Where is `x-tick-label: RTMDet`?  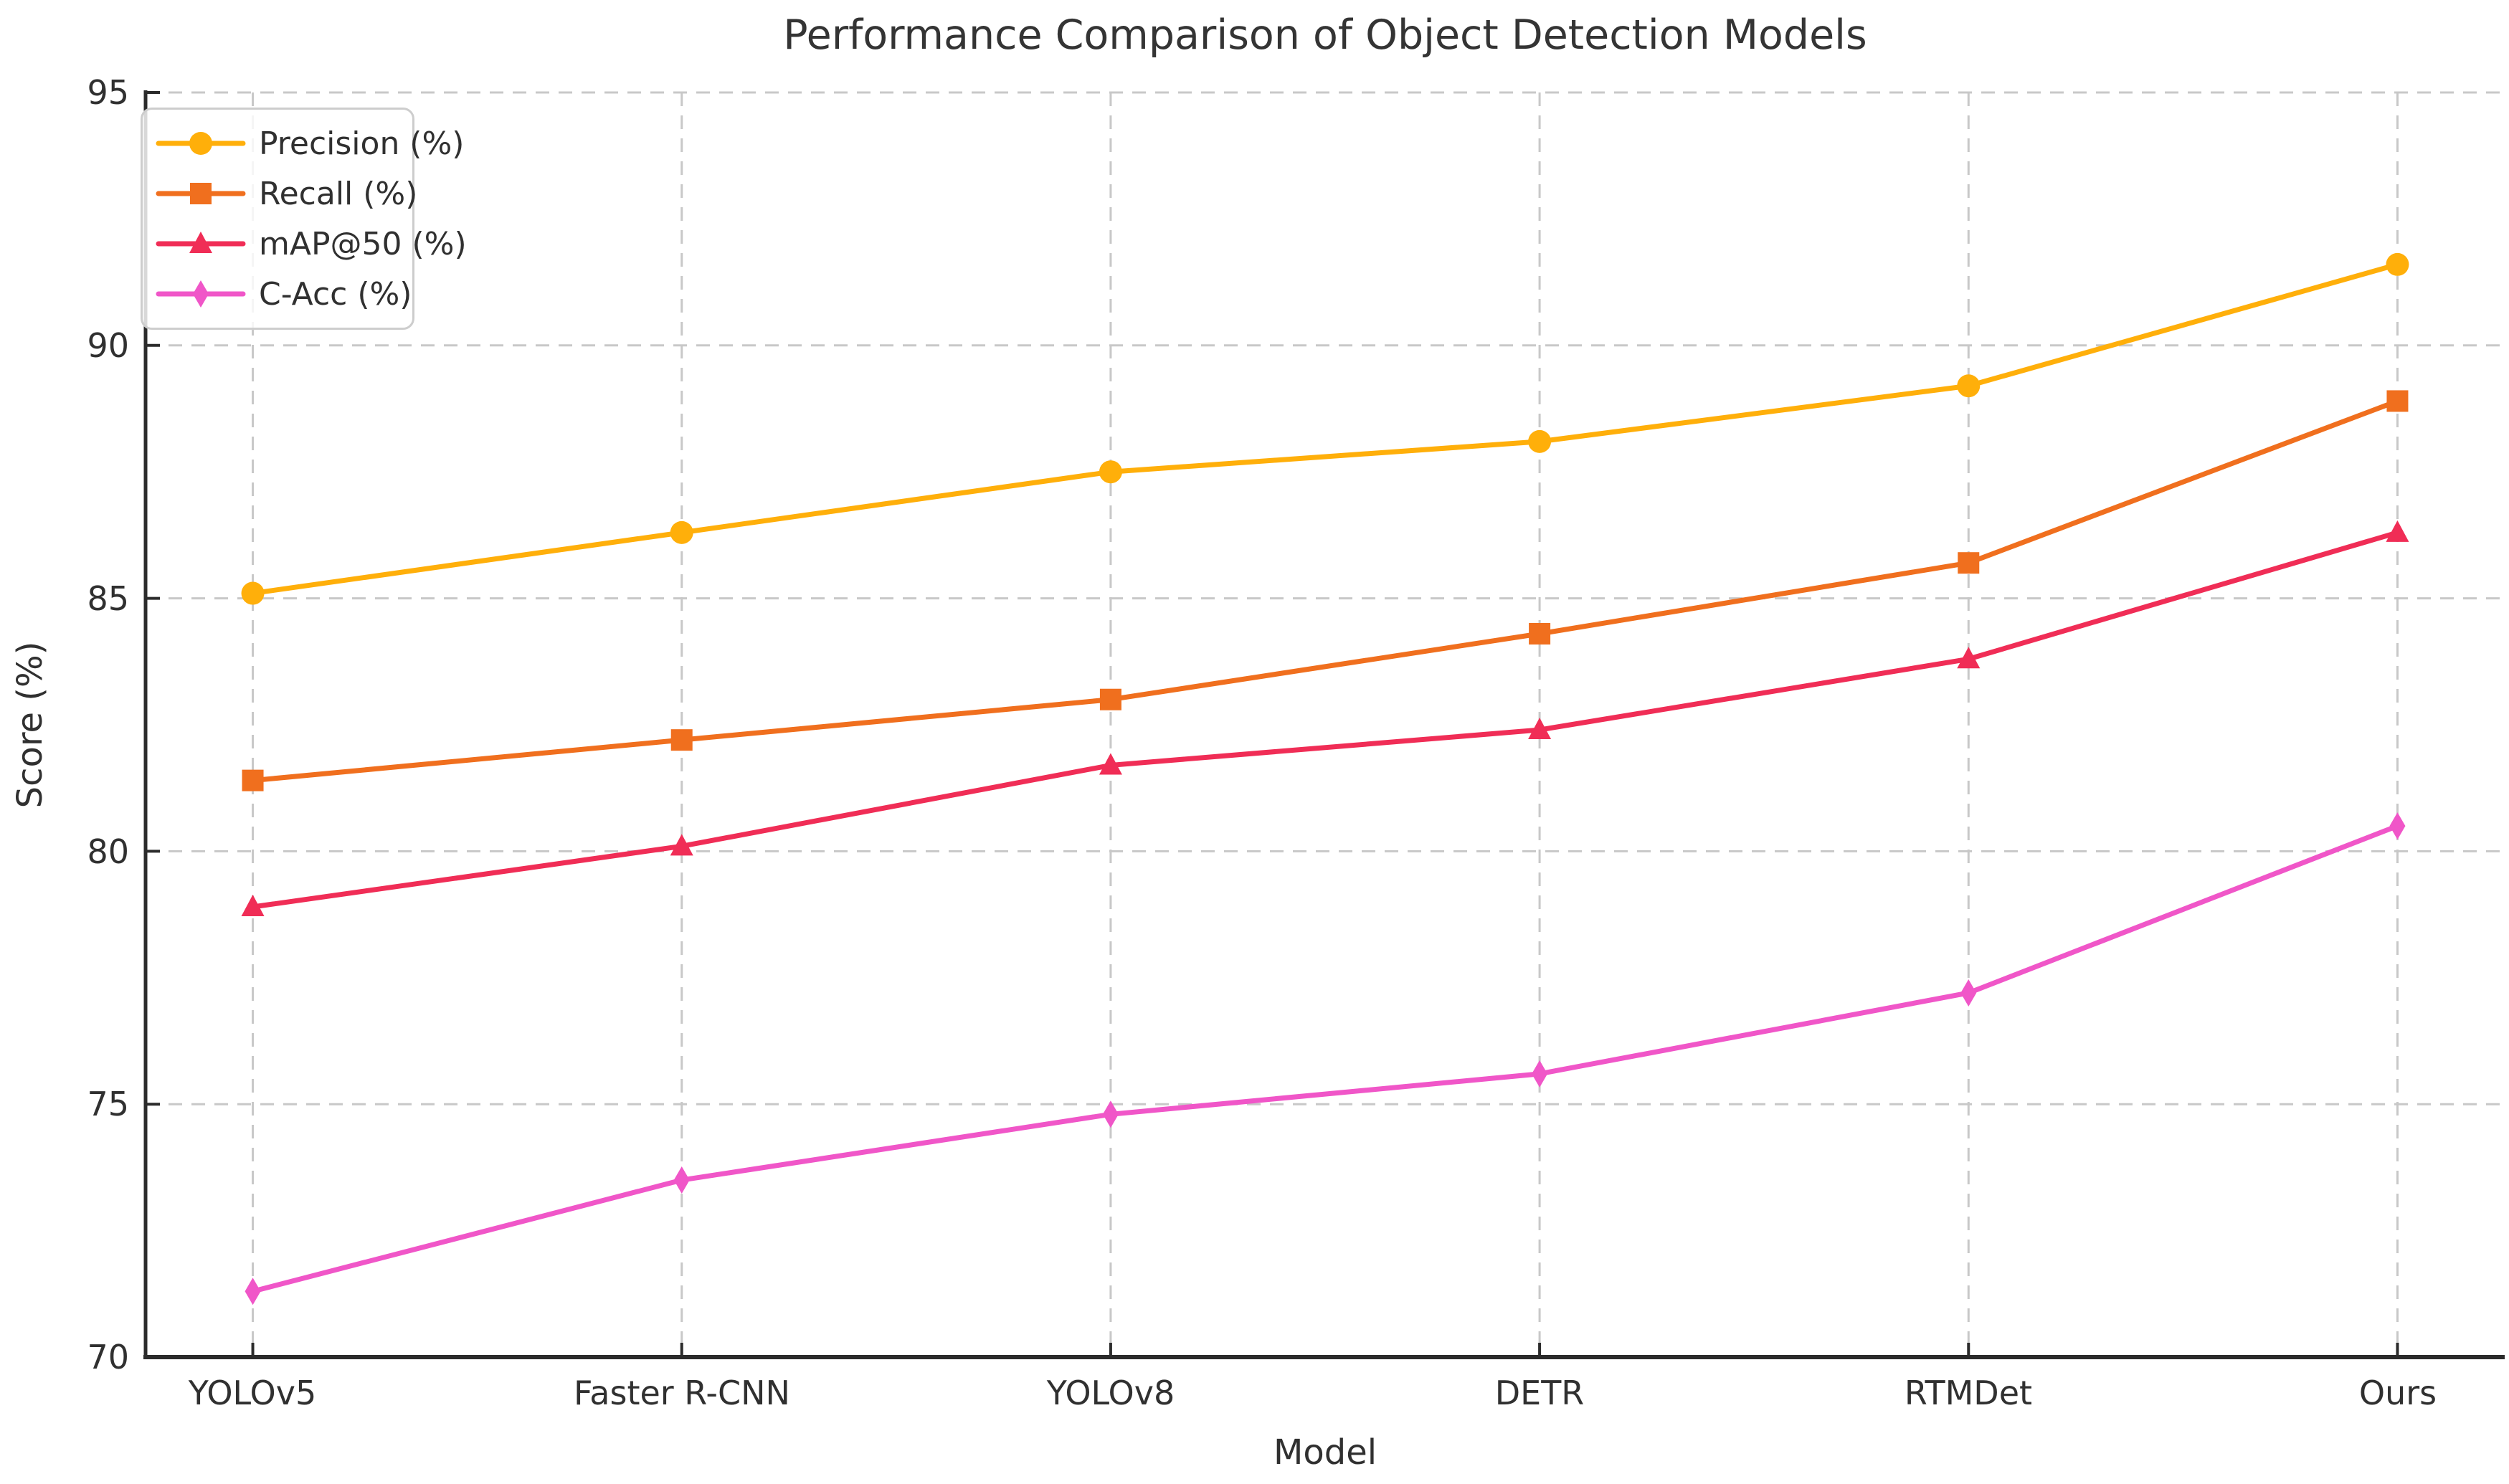 x-tick-label: RTMDet is located at coordinates (1968, 1393).